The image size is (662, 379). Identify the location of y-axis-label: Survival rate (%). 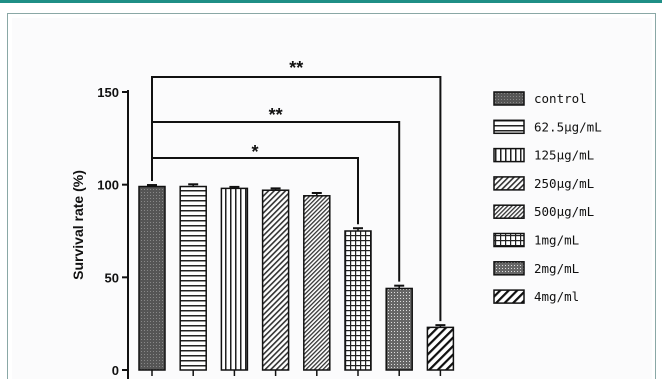
(78, 225).